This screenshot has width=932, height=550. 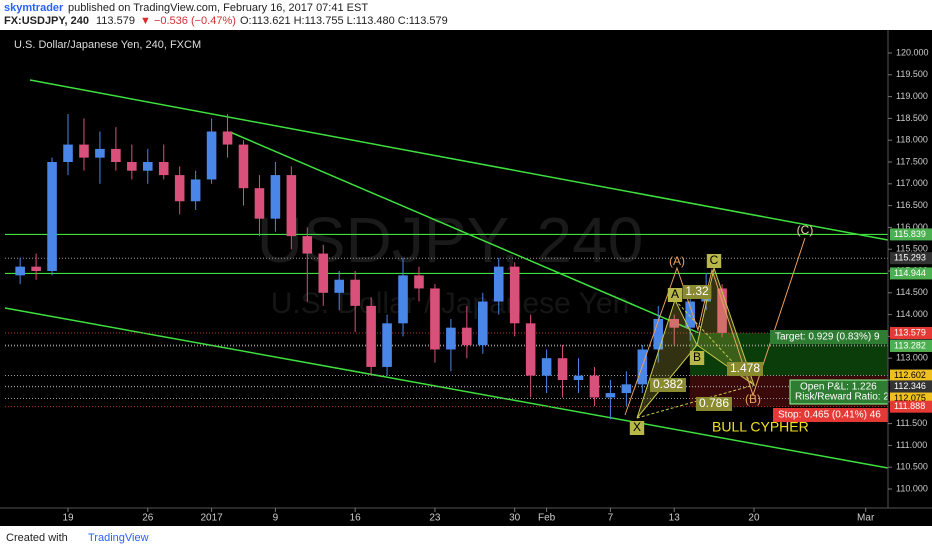 I want to click on symbol: FX:USDJPY, 240, so click(x=46, y=21).